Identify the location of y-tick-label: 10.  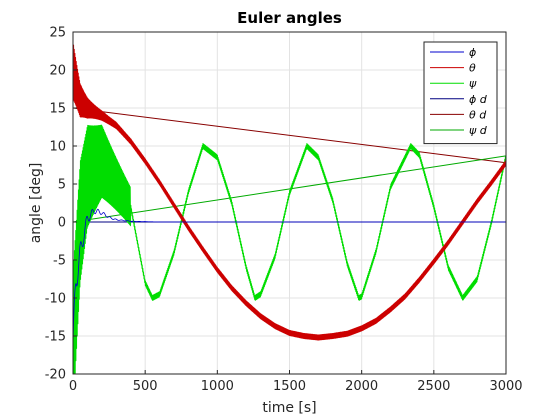
(57, 147).